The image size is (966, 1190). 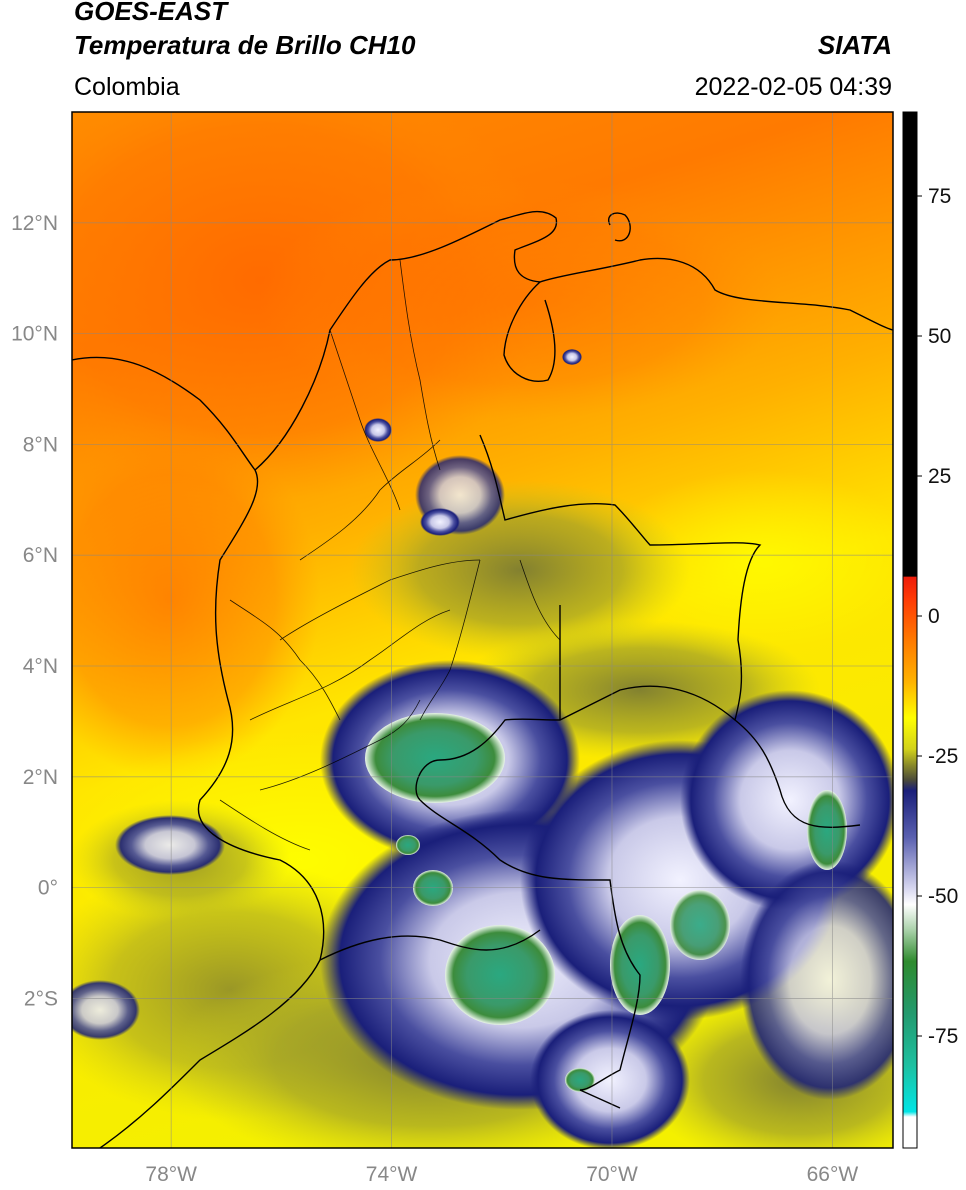 I want to click on lat-tick-label: 2°S, so click(x=41, y=998).